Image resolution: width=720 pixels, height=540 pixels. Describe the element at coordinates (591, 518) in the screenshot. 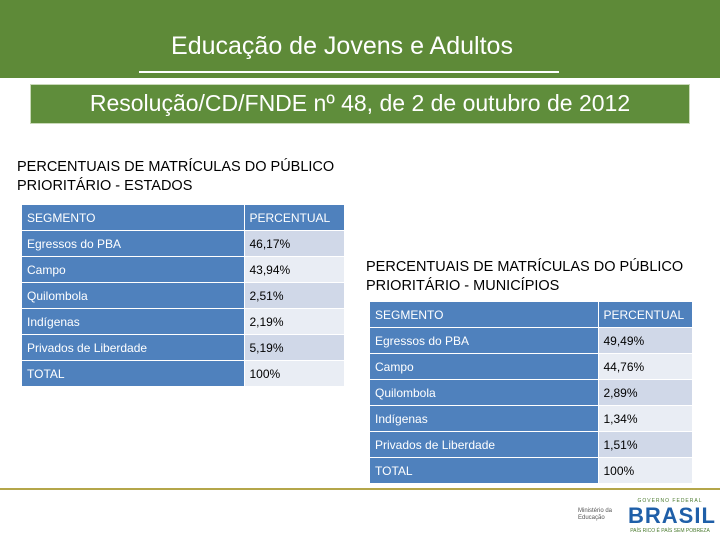

I see `ministry-line2: Educação` at that location.